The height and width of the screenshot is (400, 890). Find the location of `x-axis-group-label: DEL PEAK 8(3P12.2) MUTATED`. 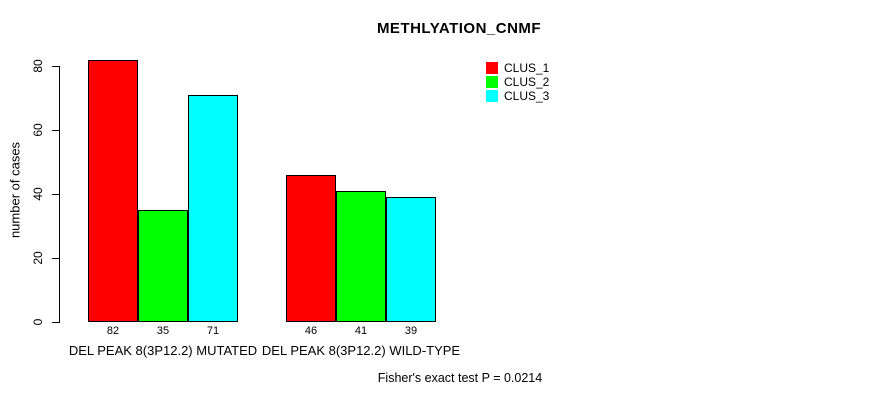

x-axis-group-label: DEL PEAK 8(3P12.2) MUTATED is located at coordinates (163, 350).